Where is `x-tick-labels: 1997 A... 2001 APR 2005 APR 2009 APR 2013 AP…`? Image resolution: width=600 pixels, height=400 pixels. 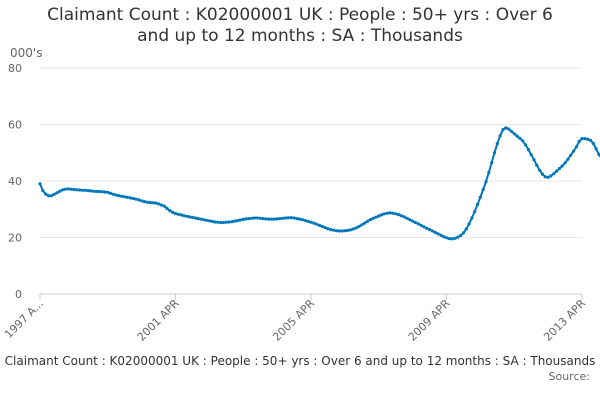 x-tick-labels: 1997 A... 2001 APR 2005 APR 2009 APR 2013 AP… is located at coordinates (295, 320).